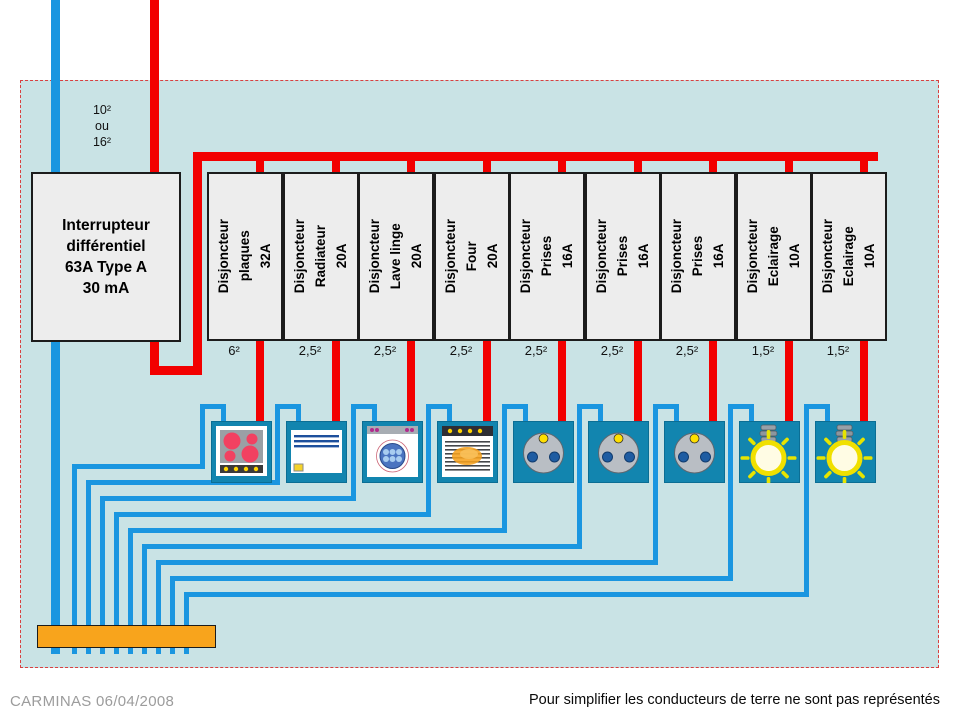 The image size is (960, 720). I want to click on breaker-box-5: Disjoncteur Prises 16A, so click(547, 256).